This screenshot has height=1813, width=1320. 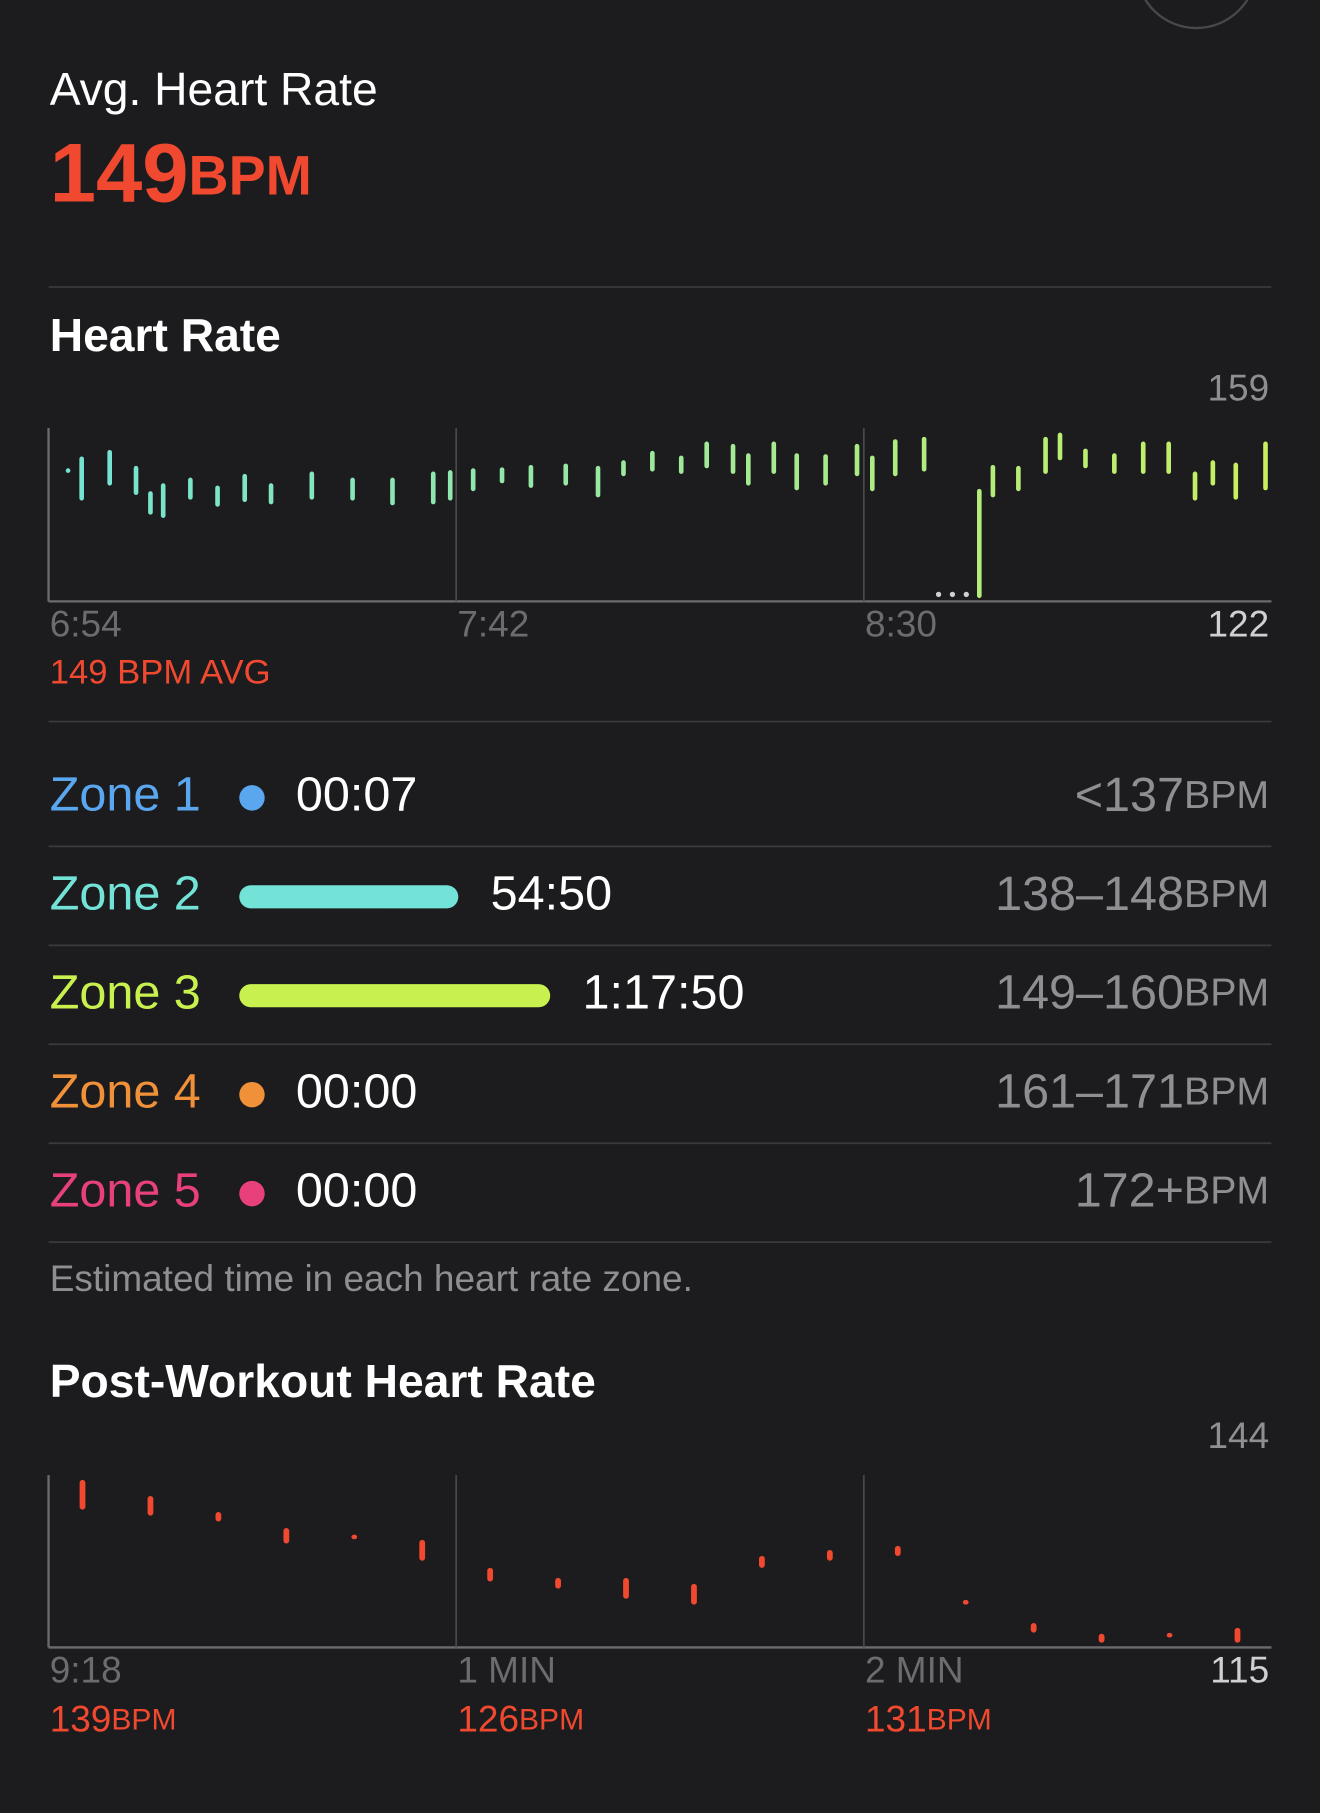 What do you see at coordinates (1238, 1435) in the screenshot?
I see `y-tick-label: 144` at bounding box center [1238, 1435].